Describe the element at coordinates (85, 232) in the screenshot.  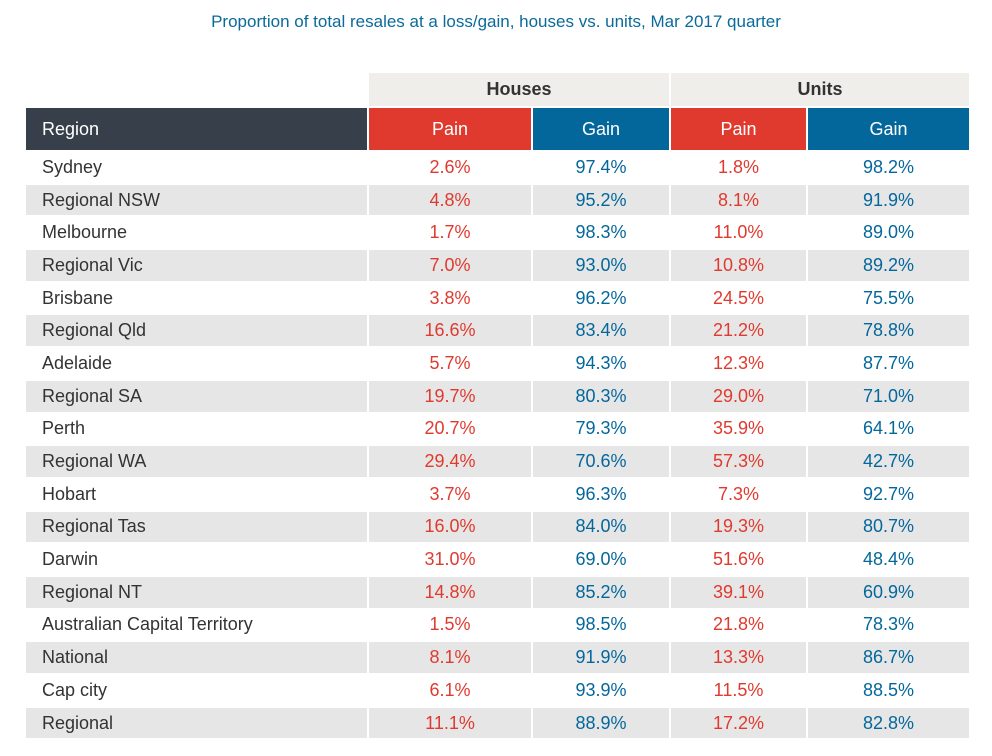
I see `cell-region: Melbourne` at that location.